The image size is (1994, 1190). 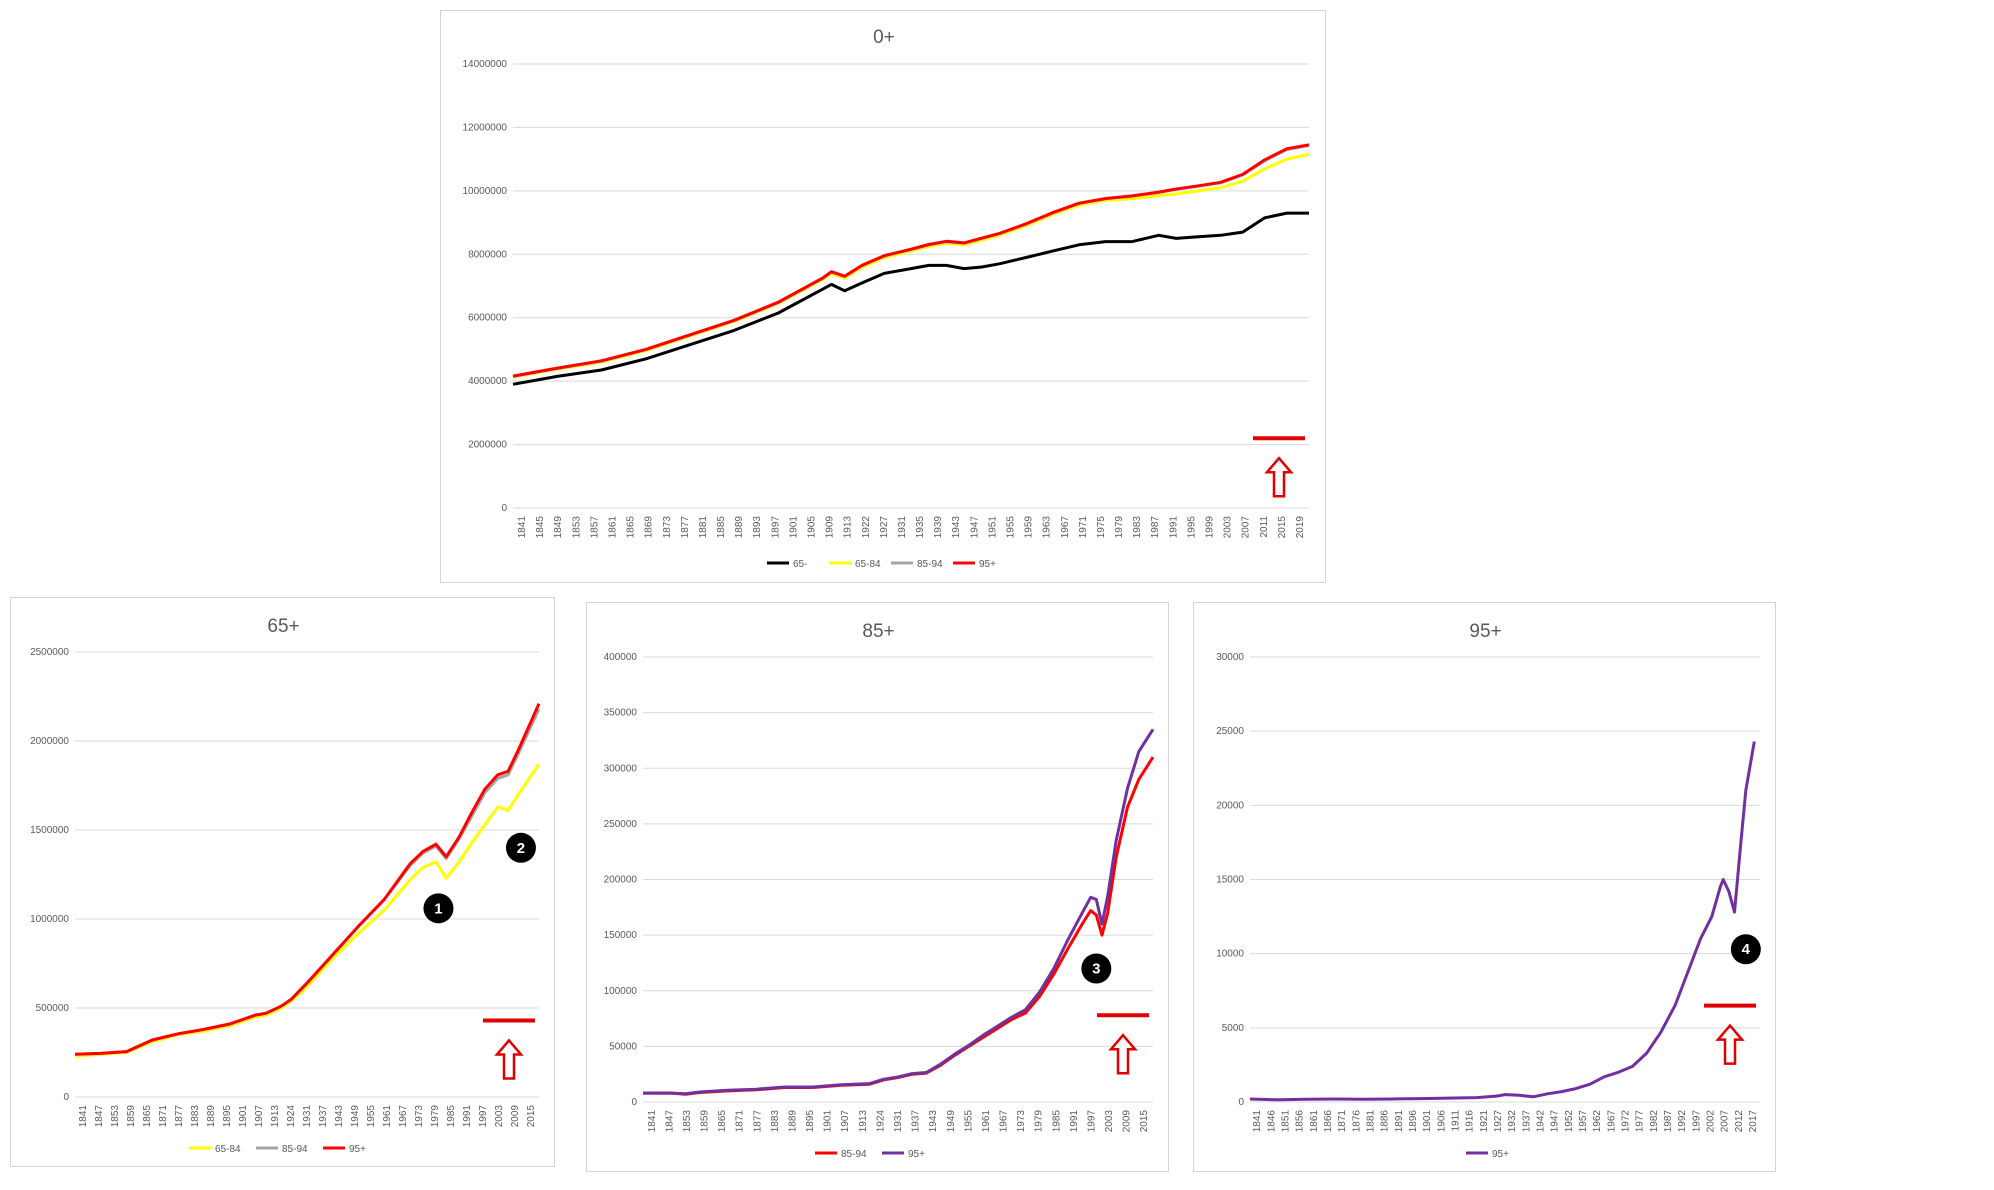 What do you see at coordinates (487, 318) in the screenshot?
I see `y-tick-label: 6000000` at bounding box center [487, 318].